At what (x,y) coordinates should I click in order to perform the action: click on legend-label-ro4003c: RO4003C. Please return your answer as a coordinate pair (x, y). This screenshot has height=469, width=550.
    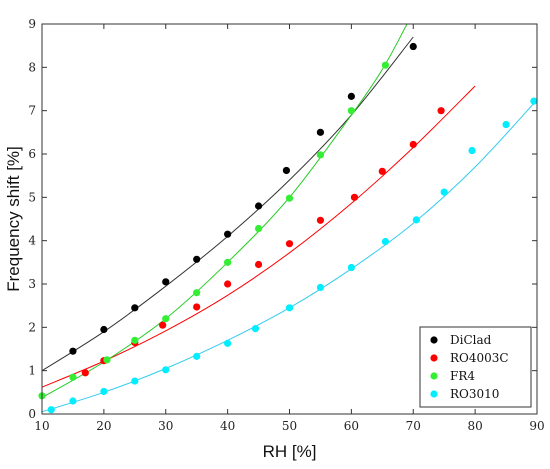
    Looking at the image, I should click on (479, 358).